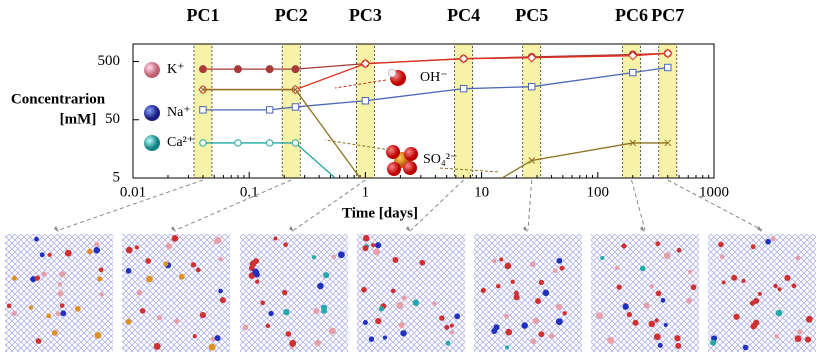  What do you see at coordinates (176, 69) in the screenshot?
I see `legend-label: K⁺` at bounding box center [176, 69].